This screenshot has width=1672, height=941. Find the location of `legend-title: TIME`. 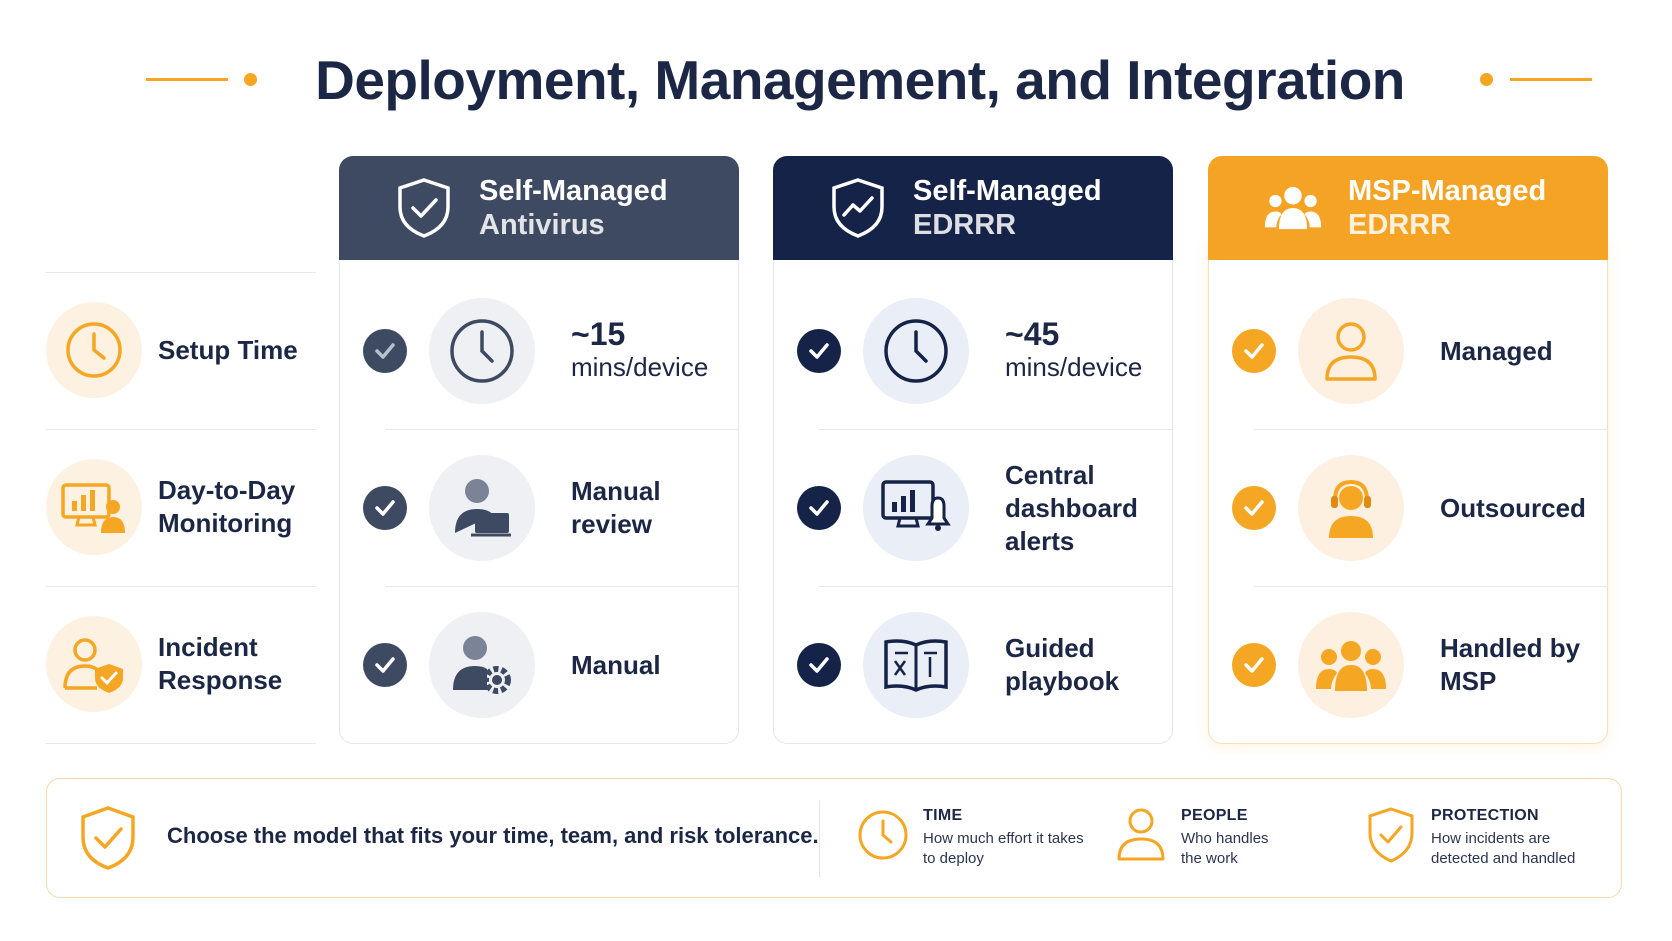

legend-title: TIME is located at coordinates (943, 815).